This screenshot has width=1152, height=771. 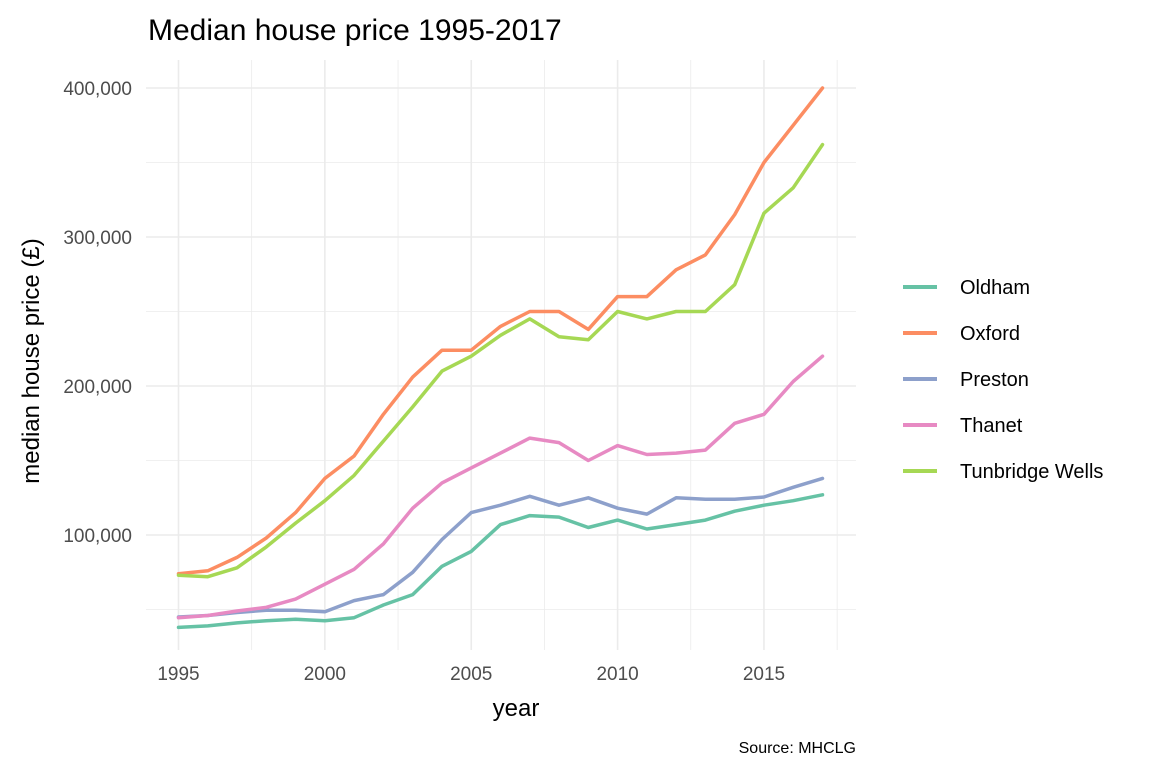 What do you see at coordinates (97, 89) in the screenshot?
I see `y-tick-label: 400,000` at bounding box center [97, 89].